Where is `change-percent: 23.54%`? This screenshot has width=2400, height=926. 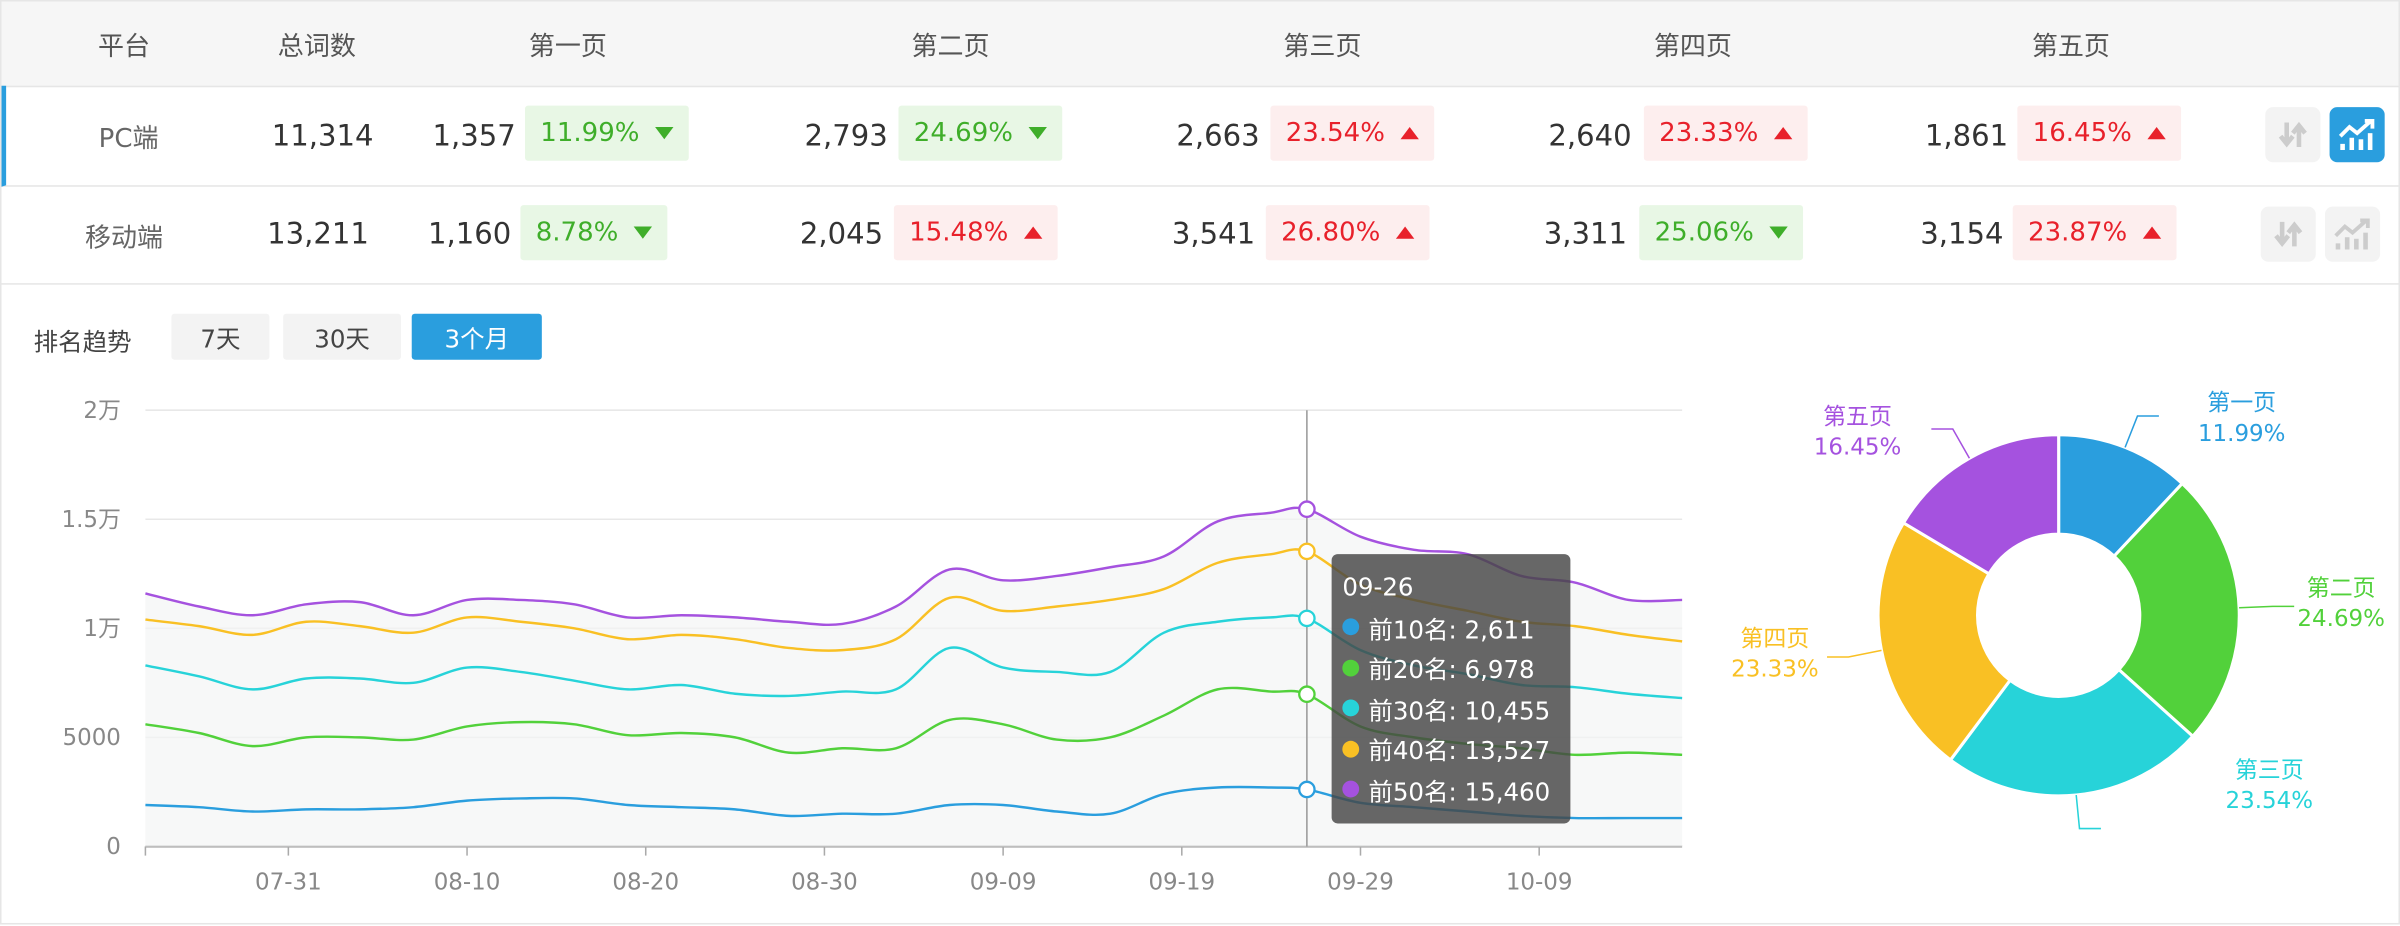
change-percent: 23.54% is located at coordinates (1335, 133).